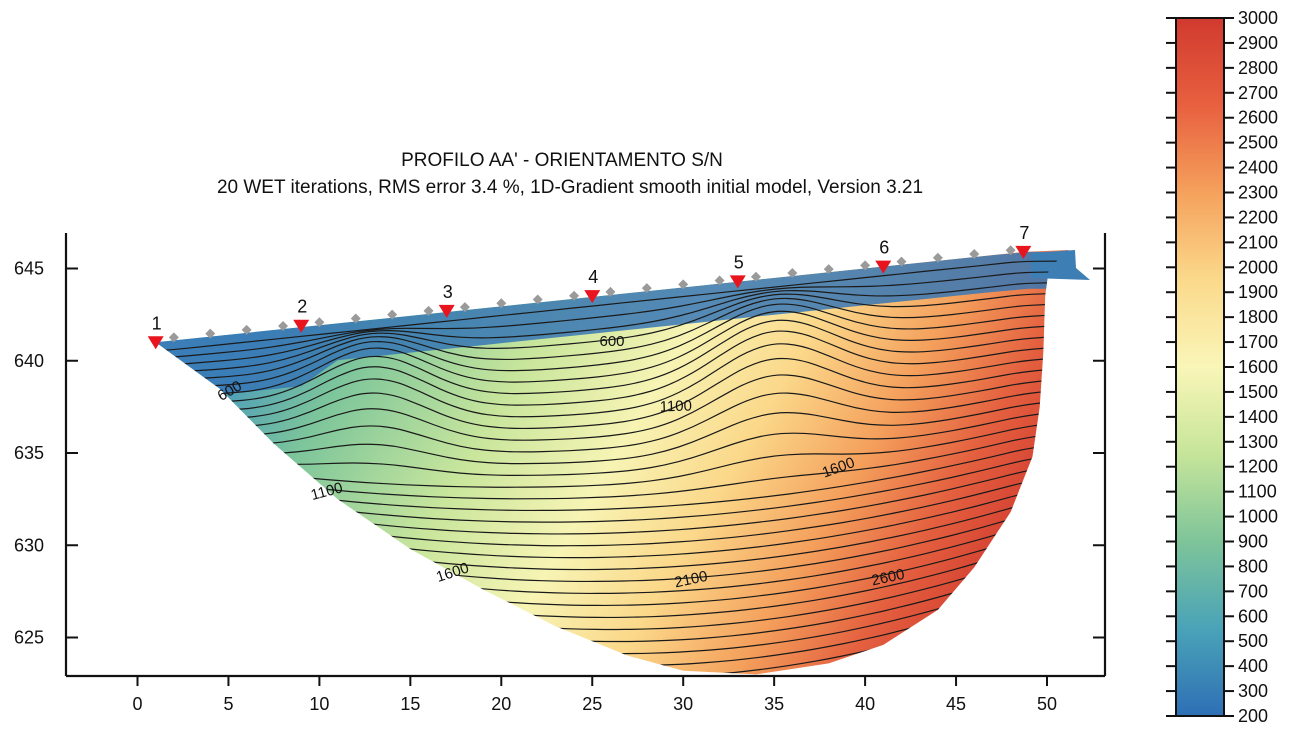 This screenshot has width=1305, height=729. Describe the element at coordinates (1258, 18) in the screenshot. I see `colorbar-tick-label: 3000` at that location.